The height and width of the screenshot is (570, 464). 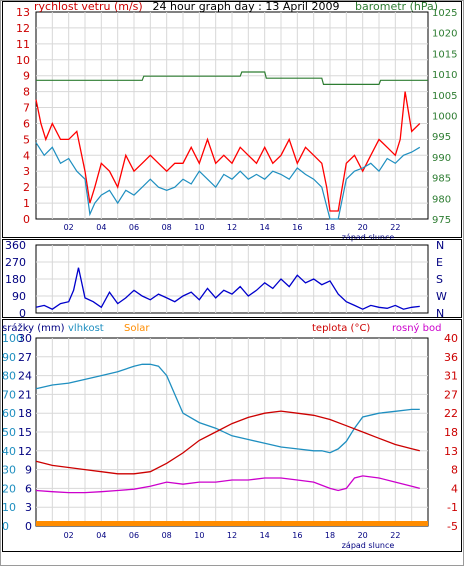 What do you see at coordinates (5, 526) in the screenshot?
I see `humidity-tick-label: 0` at bounding box center [5, 526].